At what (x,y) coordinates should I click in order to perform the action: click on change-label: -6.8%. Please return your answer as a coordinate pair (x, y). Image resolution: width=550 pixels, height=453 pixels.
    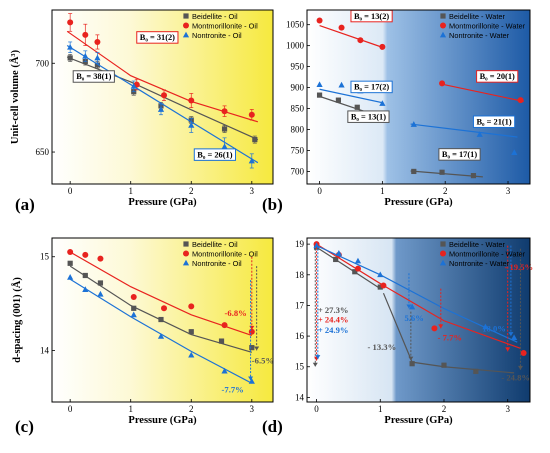
    Looking at the image, I should click on (236, 313).